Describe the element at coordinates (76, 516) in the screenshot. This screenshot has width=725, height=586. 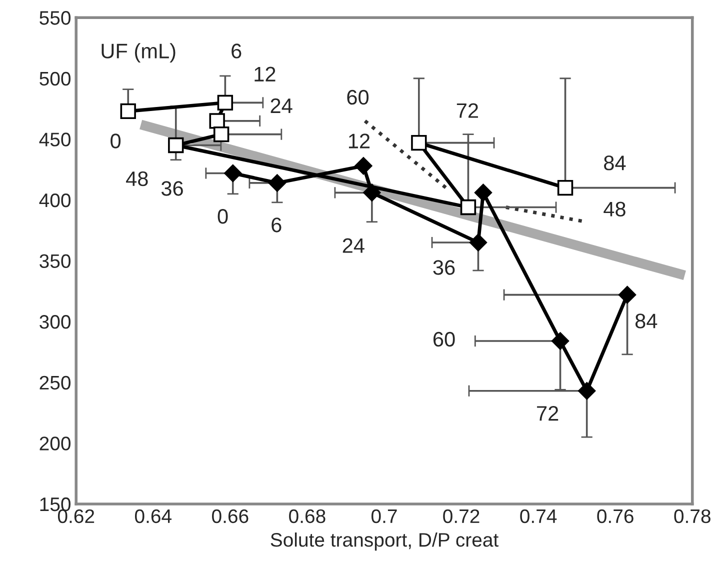
I see `x-tick-label: 0.62` at that location.